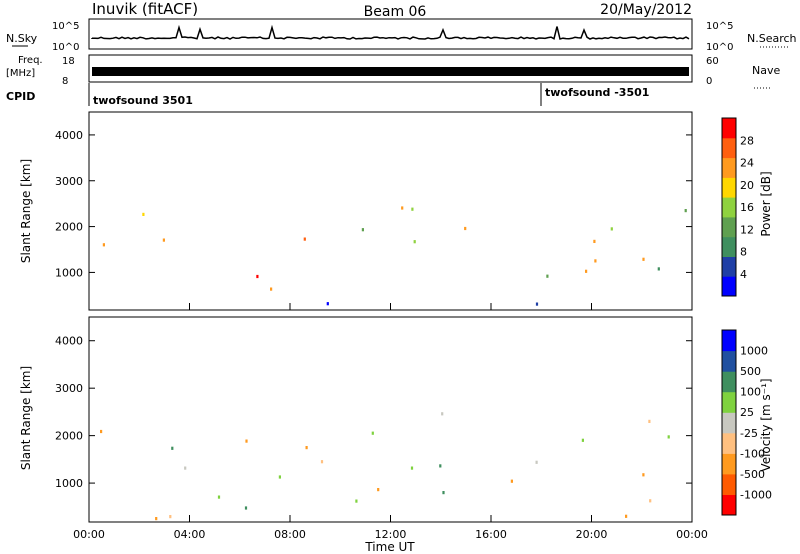  What do you see at coordinates (389, 547) in the screenshot?
I see `time-axis-label: Time UT` at bounding box center [389, 547].